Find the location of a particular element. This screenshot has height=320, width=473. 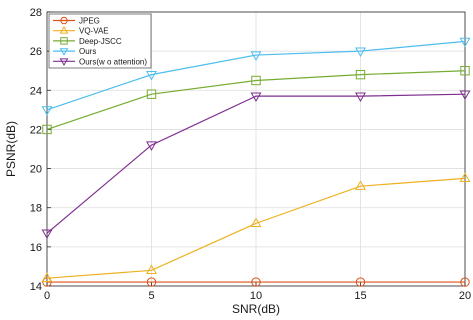

x-tick-label: 20 is located at coordinates (465, 296).